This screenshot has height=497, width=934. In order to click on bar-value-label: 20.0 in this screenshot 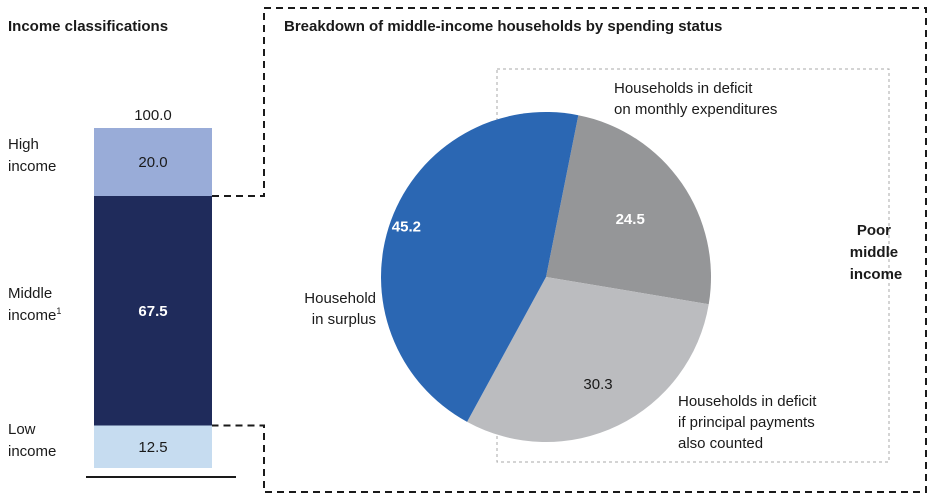, I will do `click(152, 162)`.